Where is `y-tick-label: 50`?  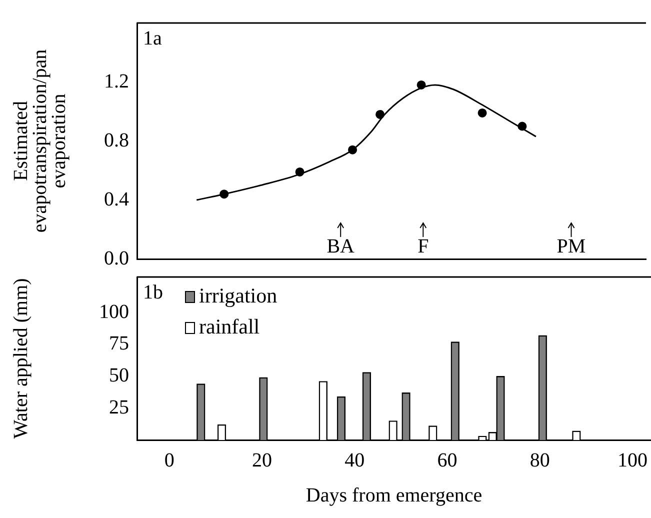
y-tick-label: 50 is located at coordinates (119, 375).